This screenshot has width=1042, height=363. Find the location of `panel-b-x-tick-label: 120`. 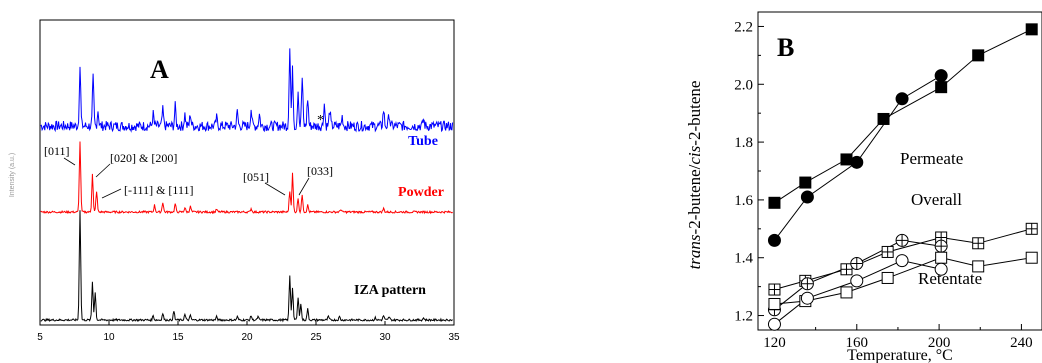

panel-b-x-tick-label: 120 is located at coordinates (774, 343).